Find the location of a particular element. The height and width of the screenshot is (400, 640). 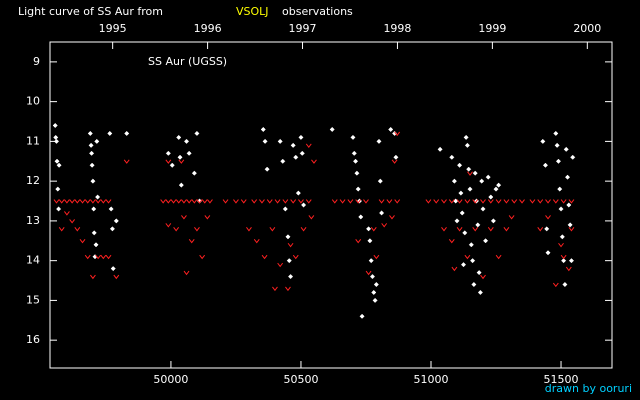

credit: drawn by ooruri is located at coordinates (588, 388).